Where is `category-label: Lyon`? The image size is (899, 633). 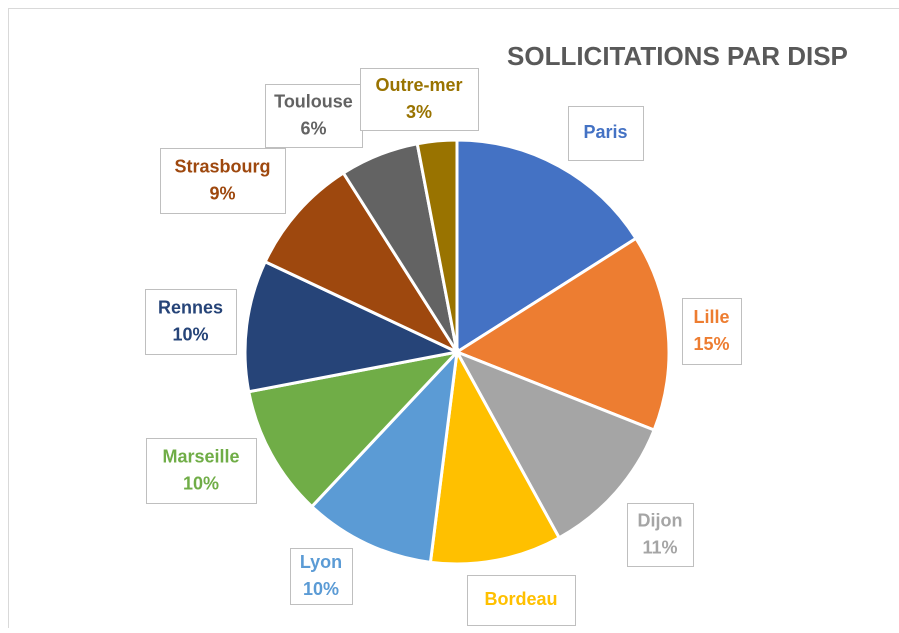 category-label: Lyon is located at coordinates (321, 562).